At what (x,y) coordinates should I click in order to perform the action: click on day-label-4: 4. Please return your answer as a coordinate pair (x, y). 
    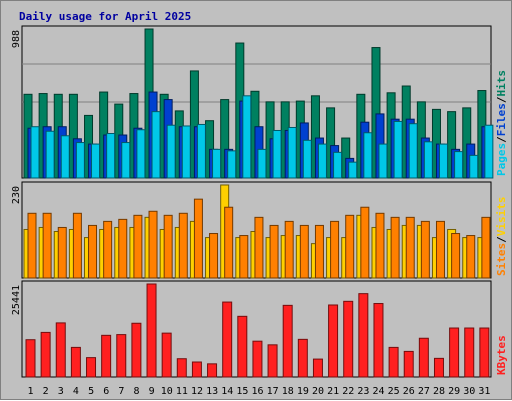
    Looking at the image, I should click on (76, 391).